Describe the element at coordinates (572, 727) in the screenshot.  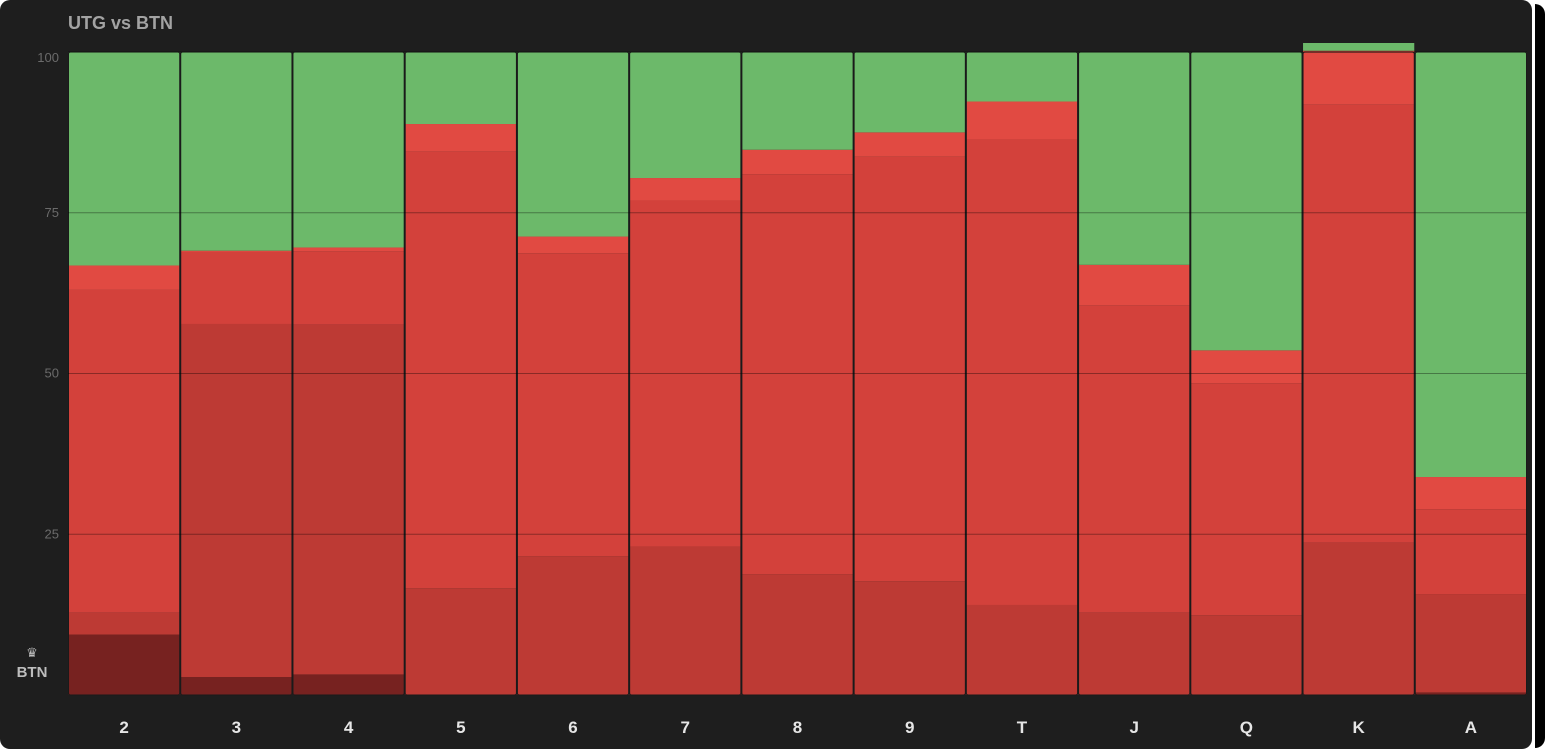
I see `x-tick-label: 6` at that location.